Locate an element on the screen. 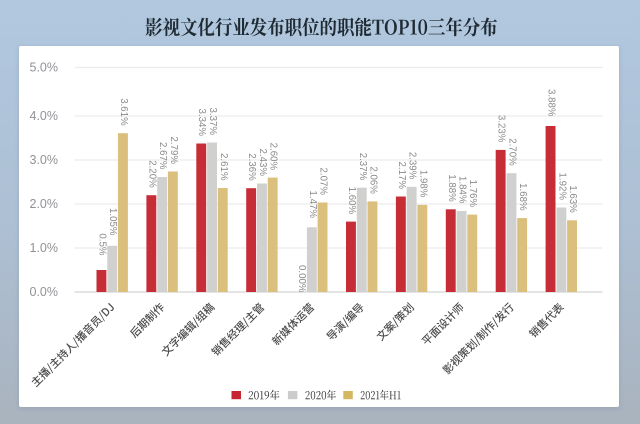  svg-text: 2.79% is located at coordinates (173, 151).